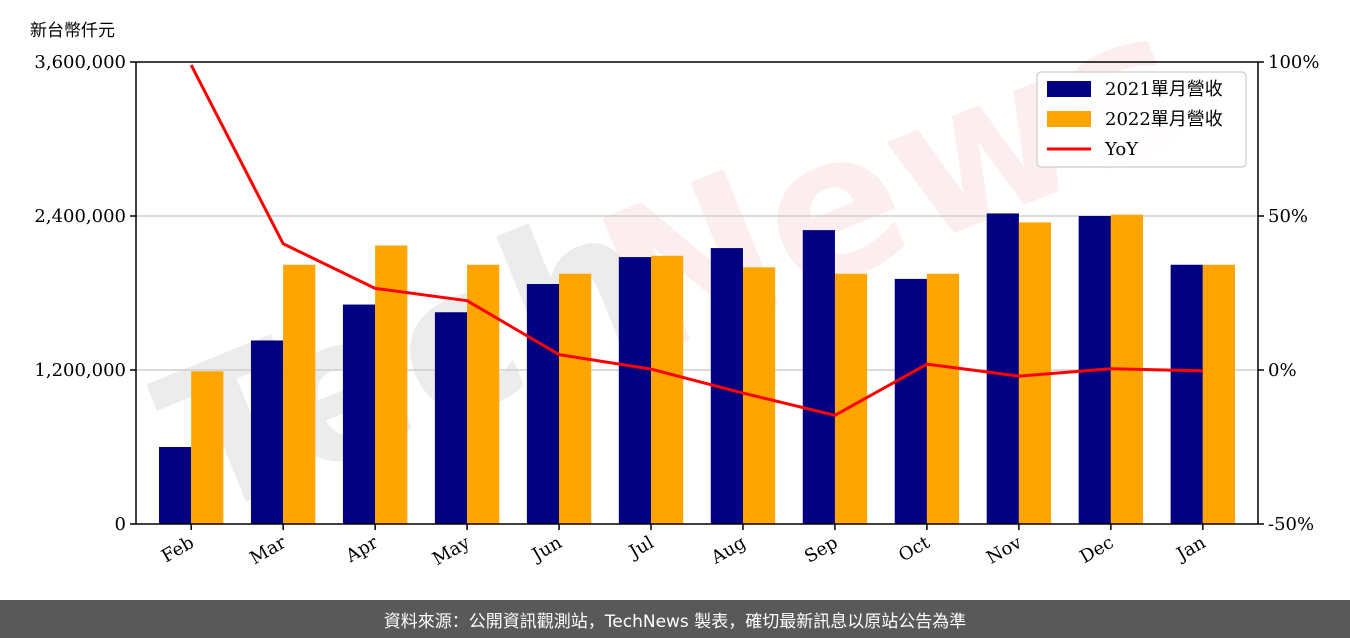  Describe the element at coordinates (207, 447) in the screenshot. I see `bar-2022-feb` at that location.